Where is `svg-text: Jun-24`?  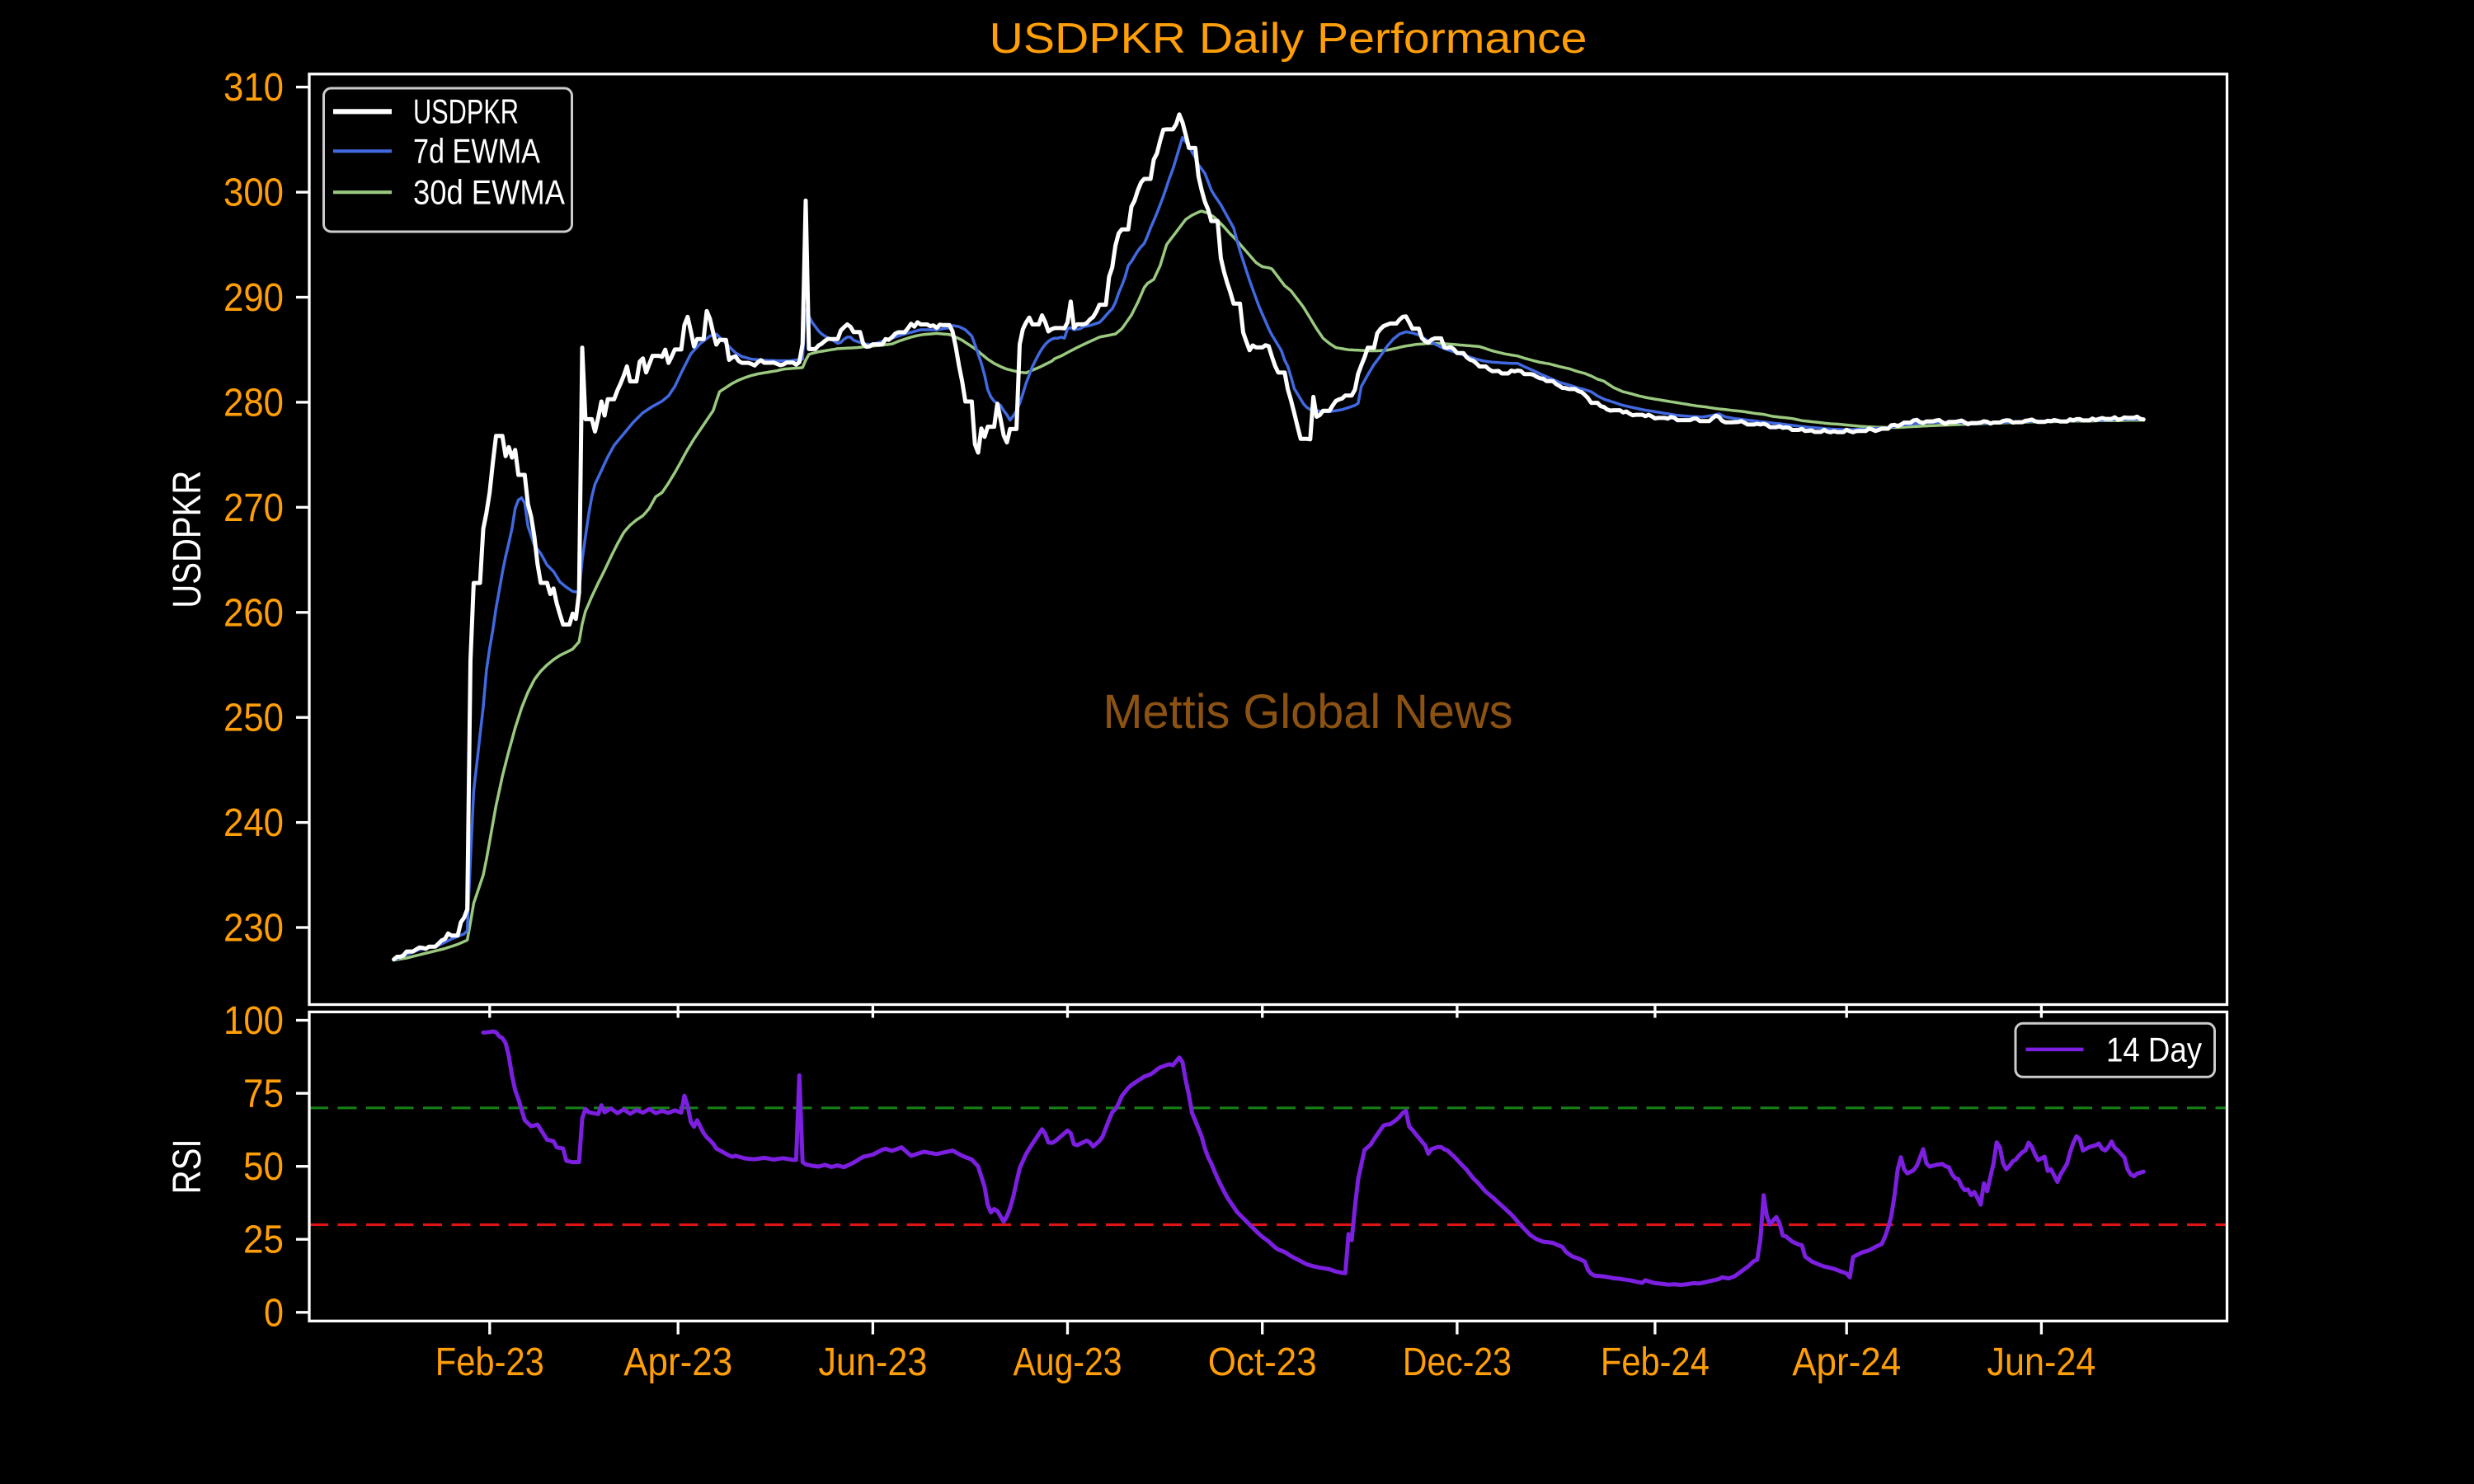
svg-text: Jun-24 is located at coordinates (2041, 1362).